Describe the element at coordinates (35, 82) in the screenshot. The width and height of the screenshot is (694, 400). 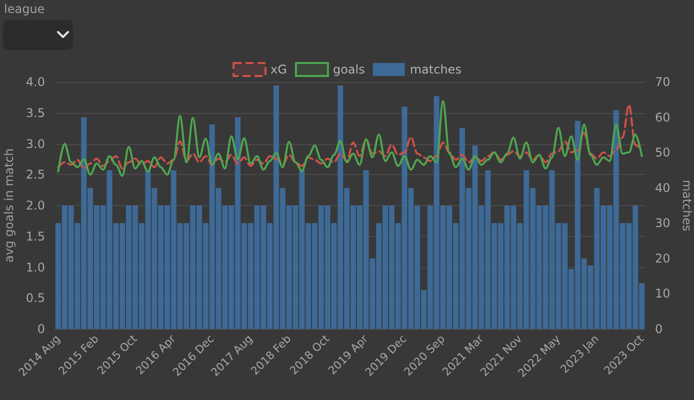
I see `y-tick-label: 4.0` at that location.